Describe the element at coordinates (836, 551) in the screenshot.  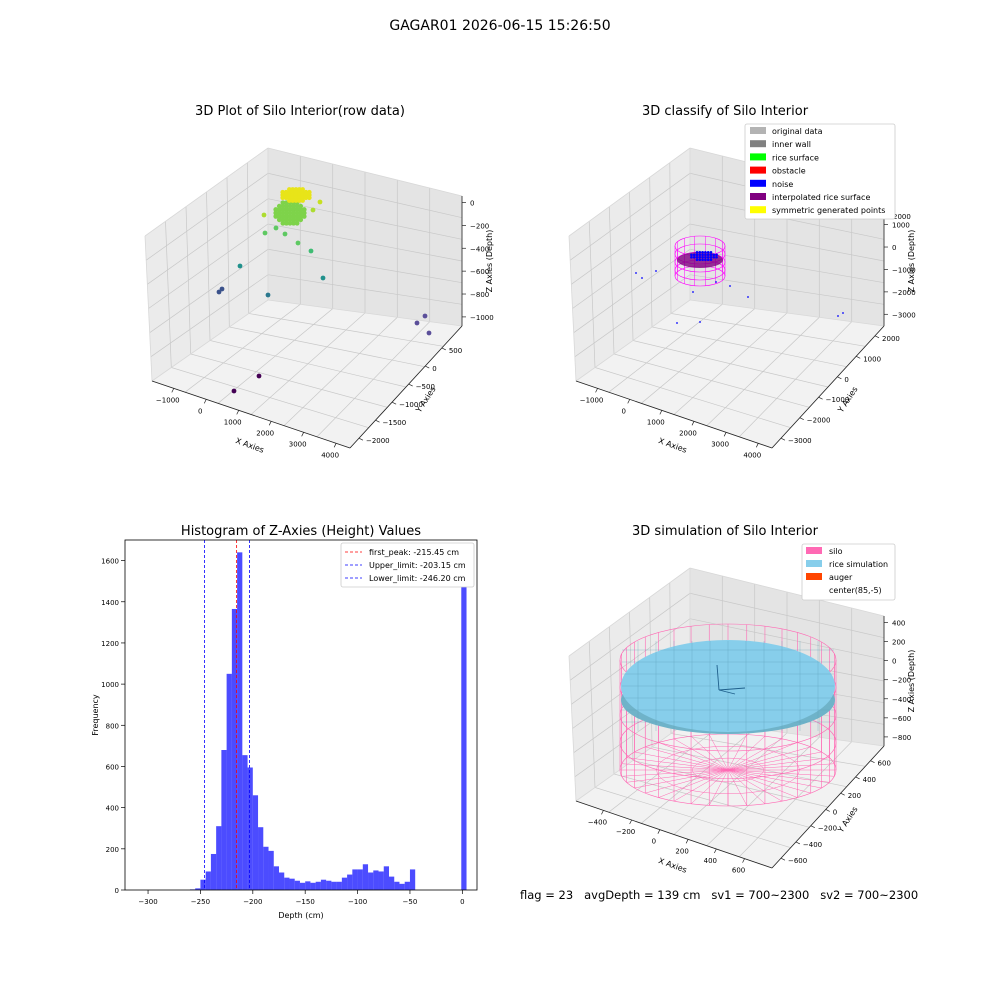
I see `legend-label: silo` at that location.